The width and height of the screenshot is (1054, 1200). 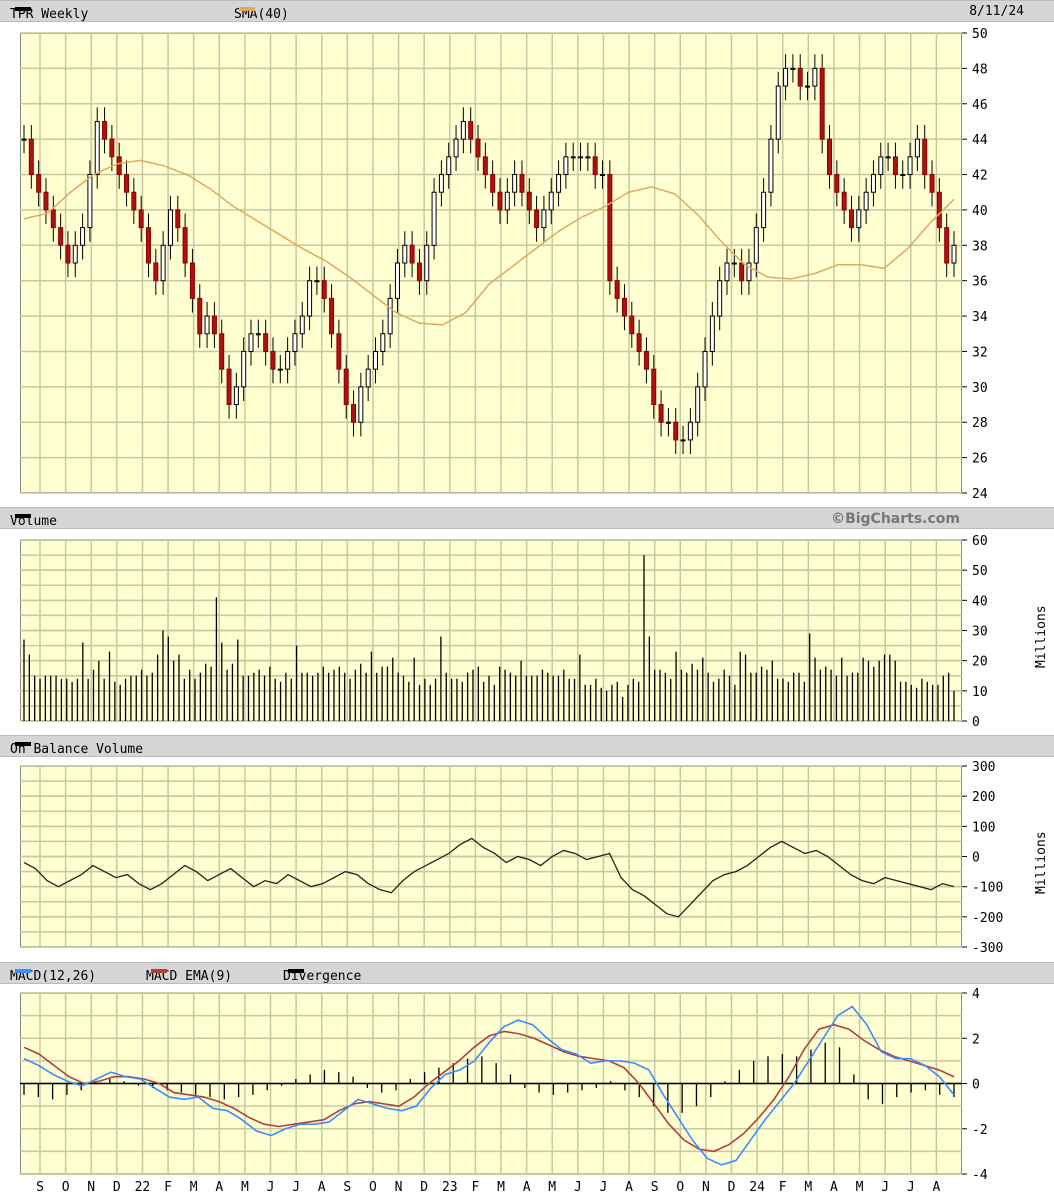 What do you see at coordinates (980, 423) in the screenshot?
I see `y-tick-label: 28` at bounding box center [980, 423].